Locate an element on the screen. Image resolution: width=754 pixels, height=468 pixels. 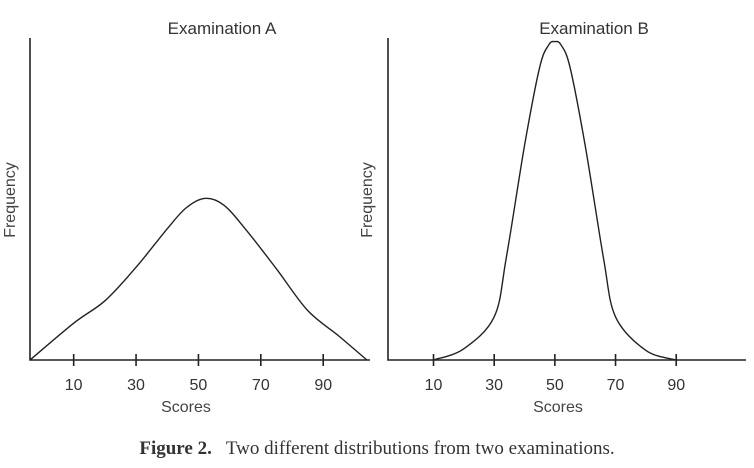
chart-title: Examination A is located at coordinates (222, 28).